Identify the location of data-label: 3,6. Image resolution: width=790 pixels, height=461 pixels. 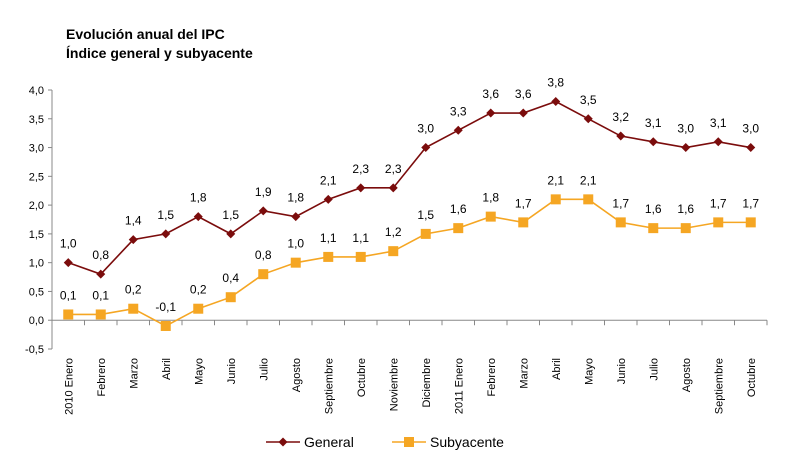
(490, 94).